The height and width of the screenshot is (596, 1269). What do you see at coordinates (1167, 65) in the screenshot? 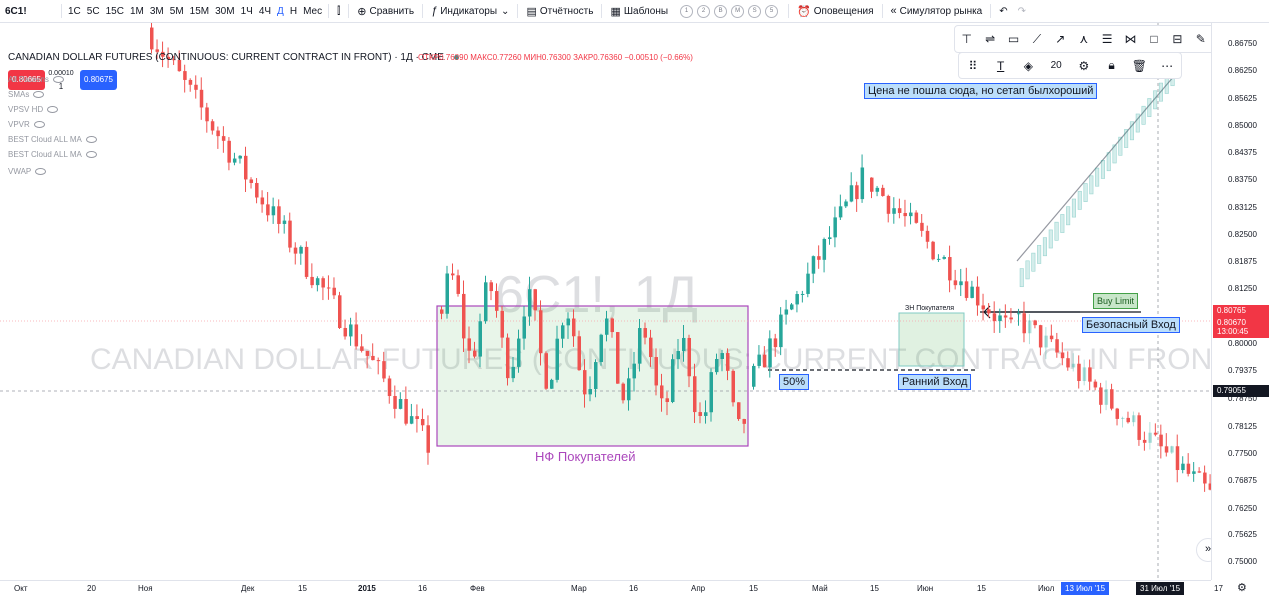
I see `more-icon: ⋯` at bounding box center [1167, 65].